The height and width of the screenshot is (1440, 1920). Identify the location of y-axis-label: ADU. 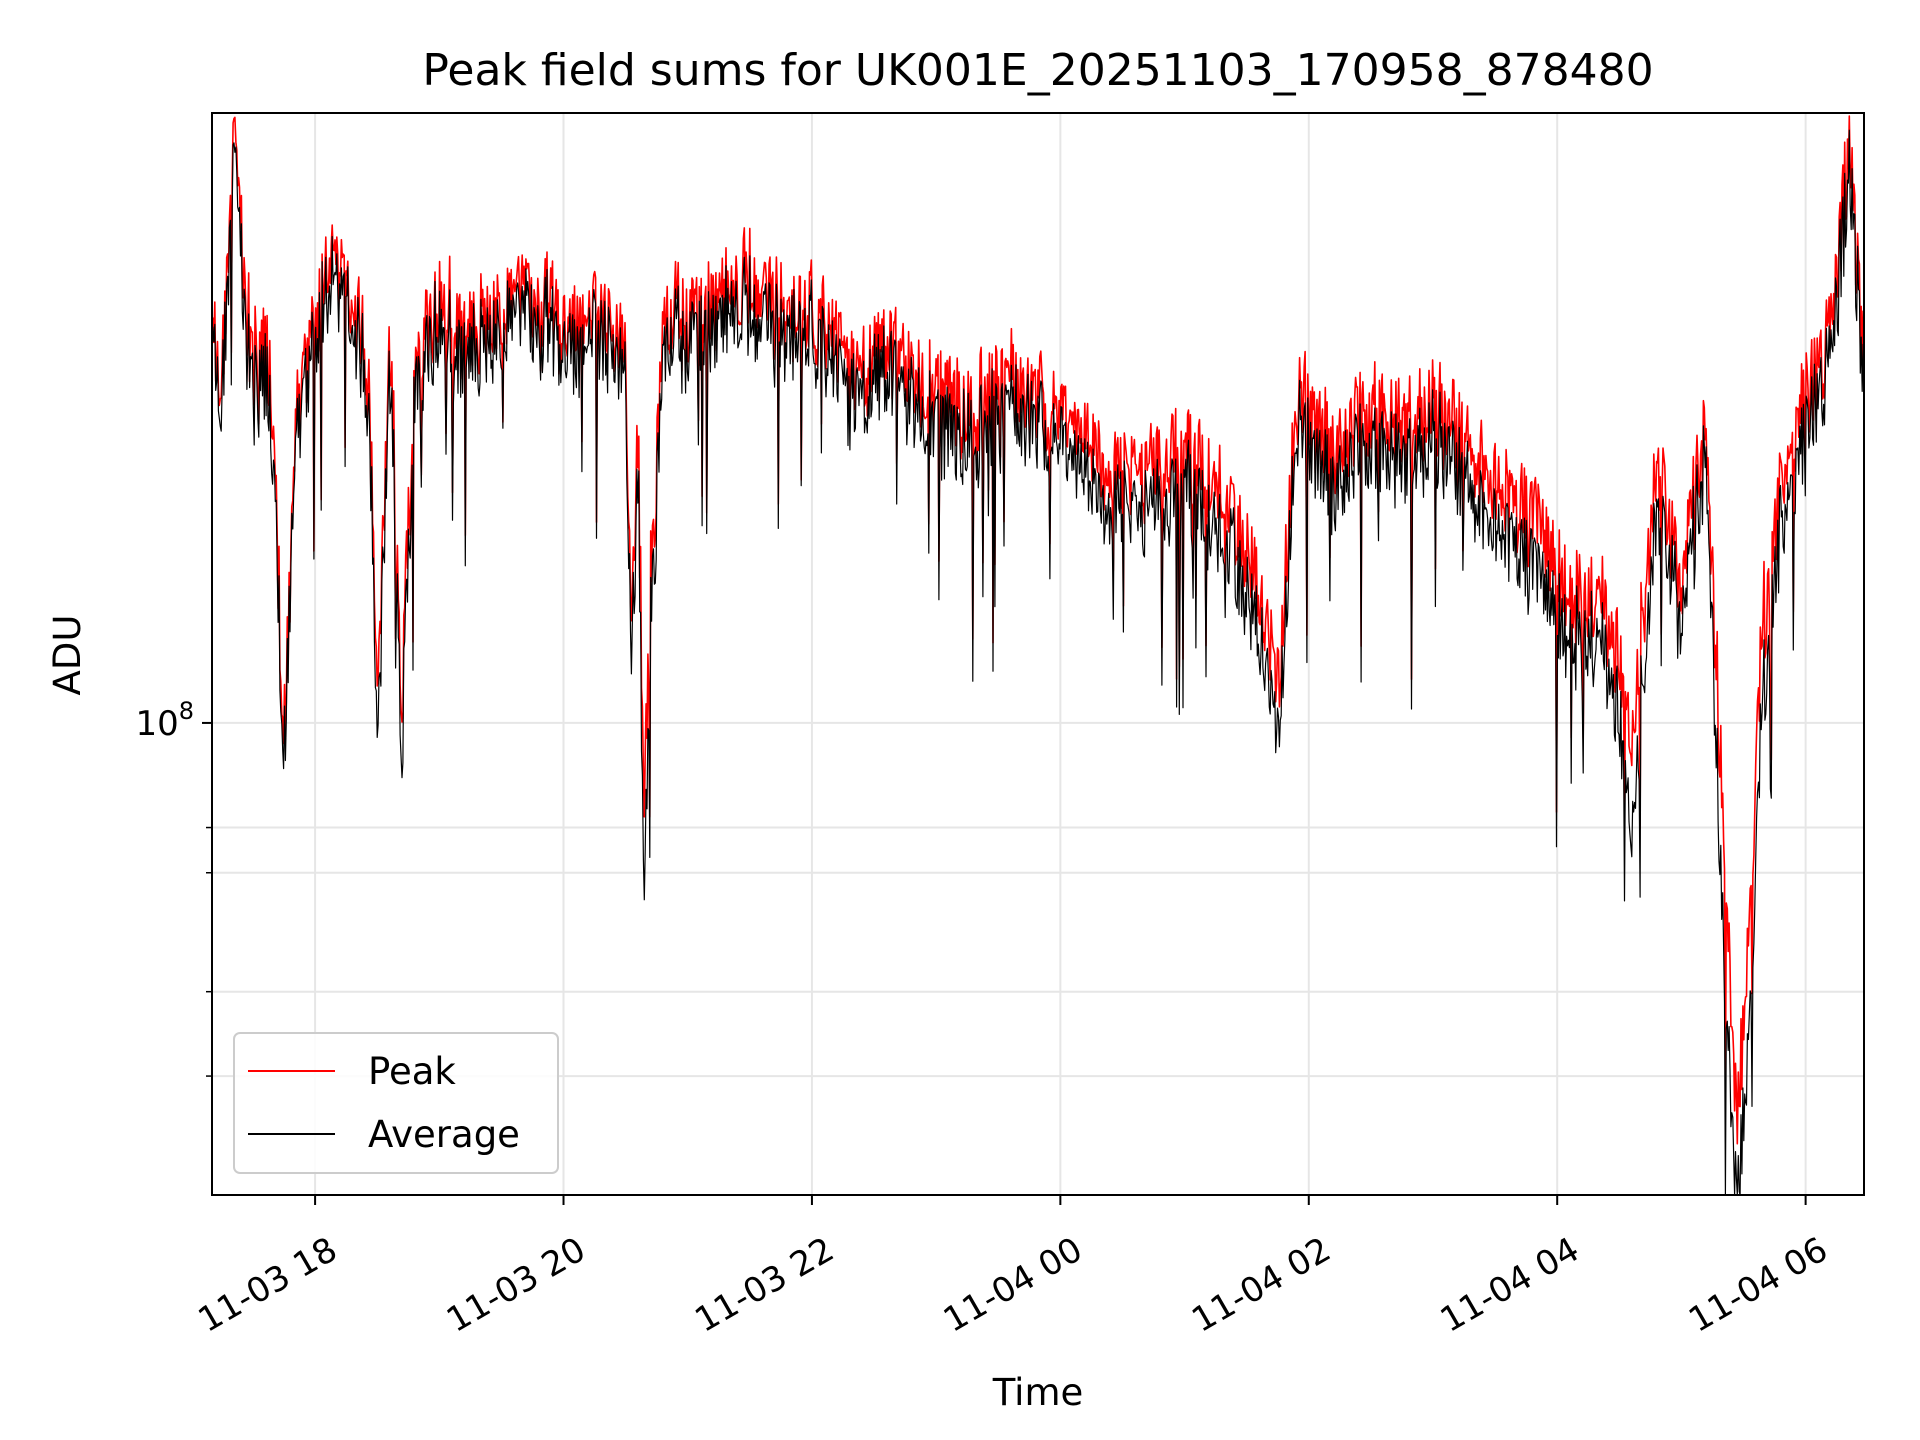
(67, 655).